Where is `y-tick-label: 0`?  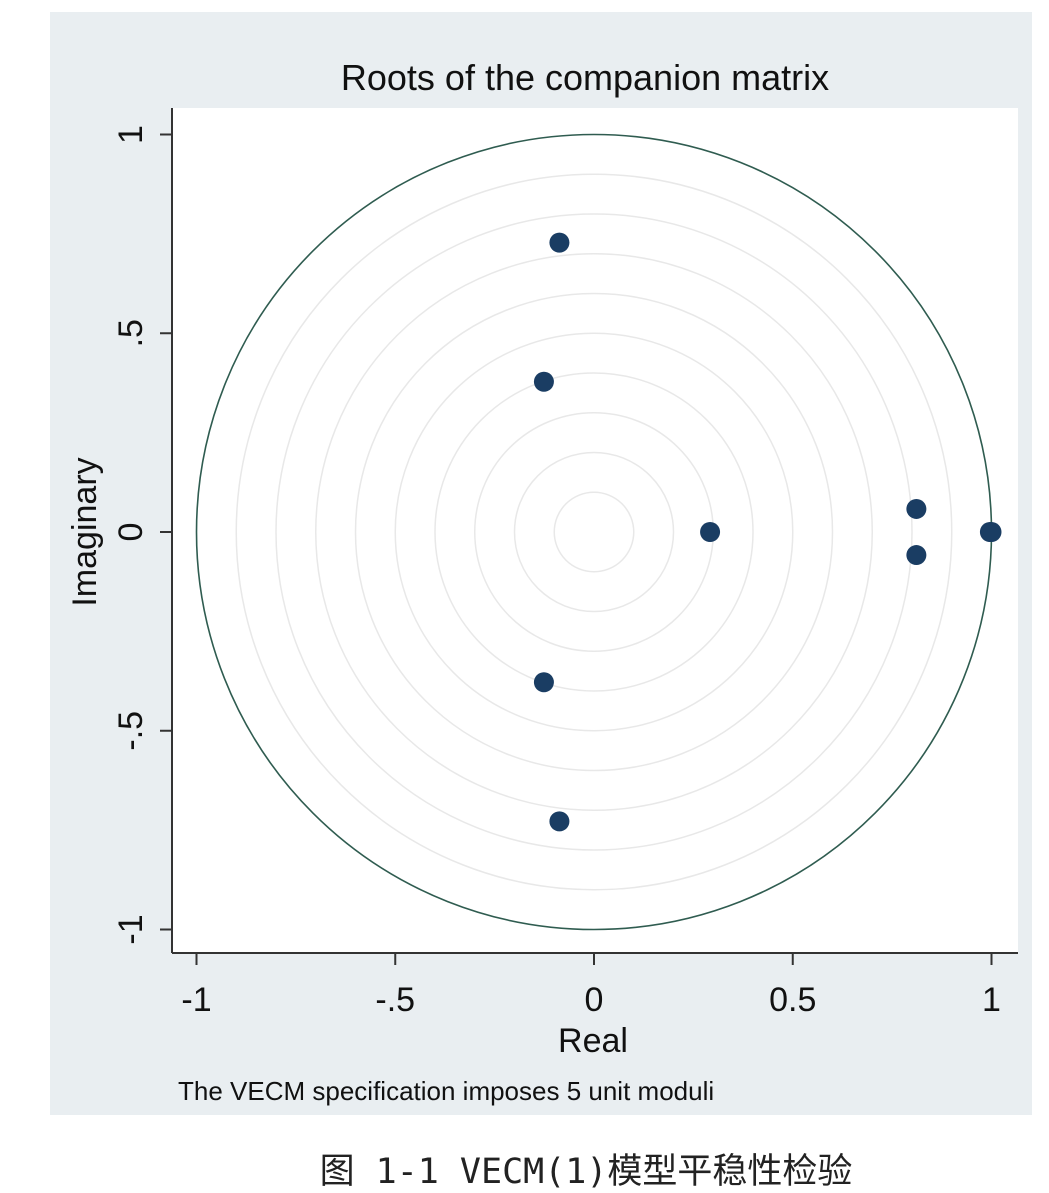
y-tick-label: 0 is located at coordinates (131, 532).